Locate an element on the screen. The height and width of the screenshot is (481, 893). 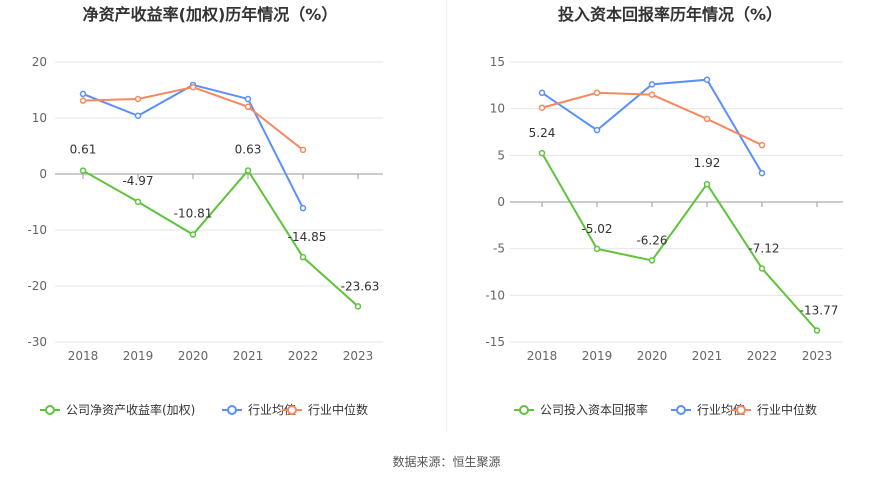
data-label: -10.81 is located at coordinates (193, 214).